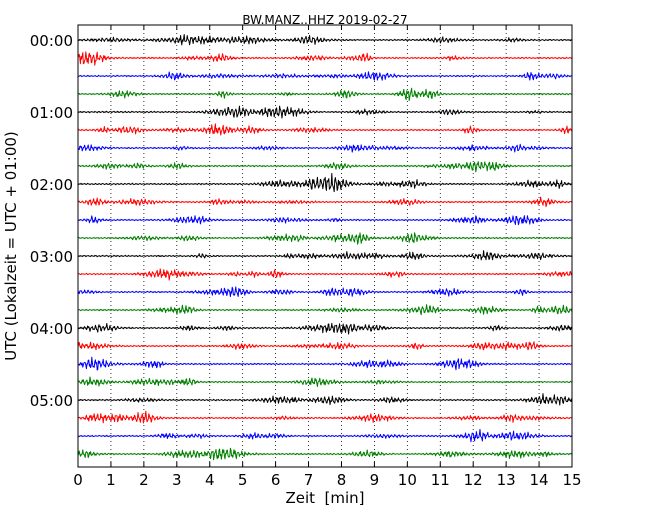  What do you see at coordinates (440, 480) in the screenshot?
I see `x-tick-label: 11` at bounding box center [440, 480].